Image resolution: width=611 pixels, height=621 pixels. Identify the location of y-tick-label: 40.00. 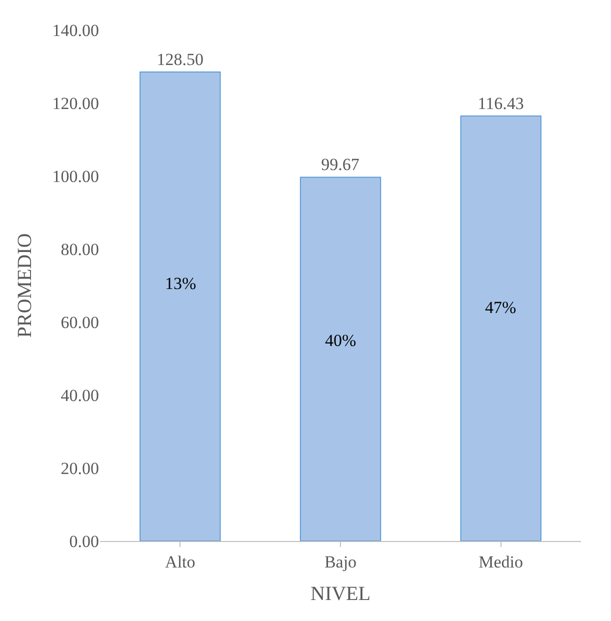
(79, 395).